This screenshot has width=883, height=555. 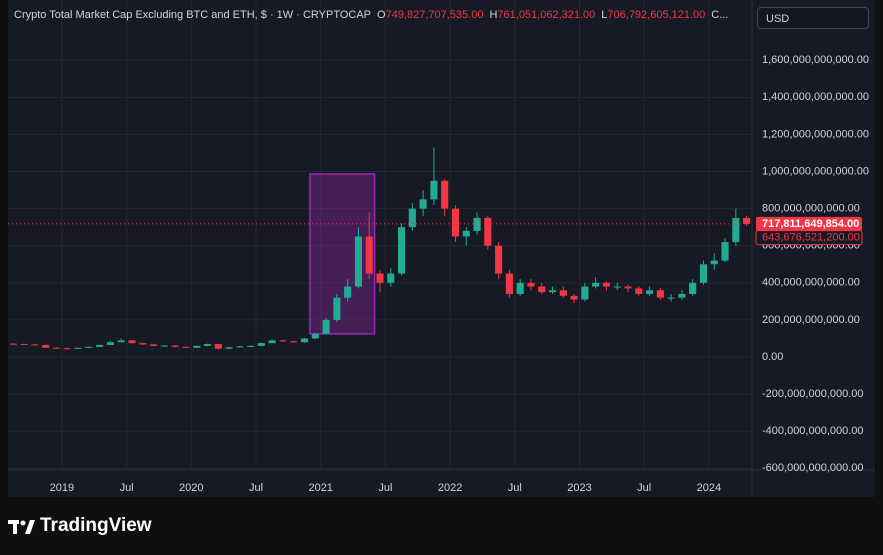 What do you see at coordinates (811, 283) in the screenshot?
I see `y-tick-label: 400,000,000,000.00` at bounding box center [811, 283].